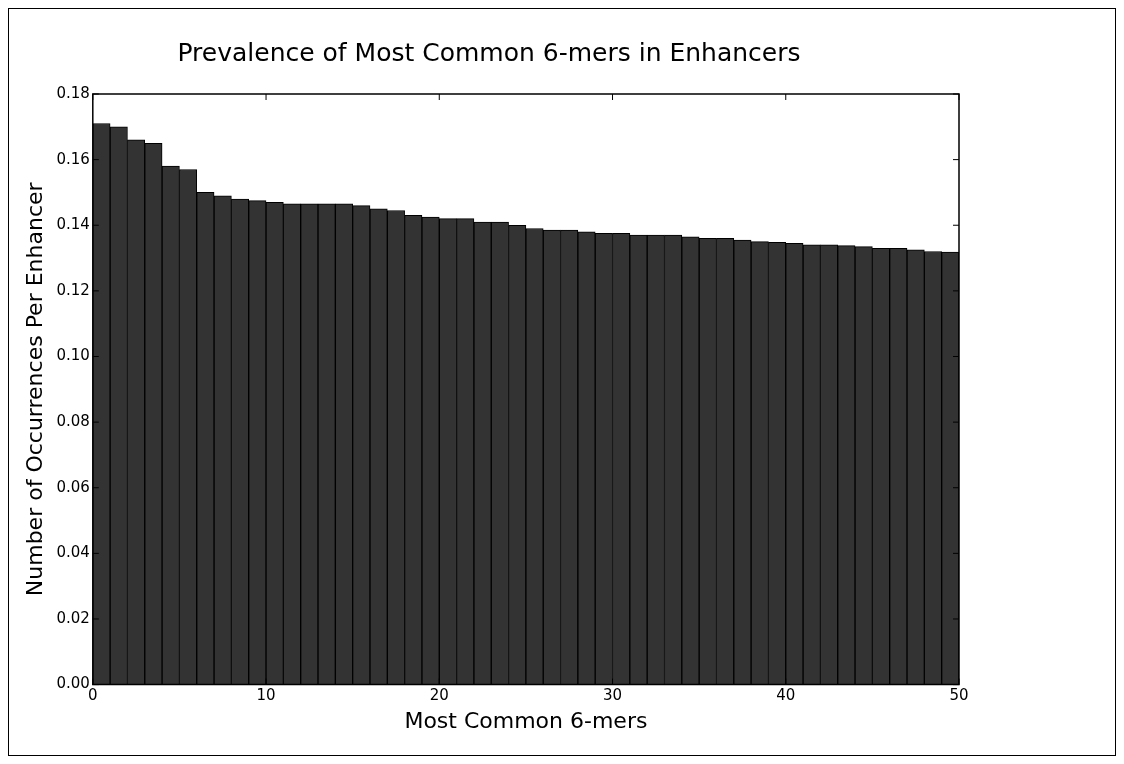  I want to click on y-tick-label: 0.08, so click(73, 421).